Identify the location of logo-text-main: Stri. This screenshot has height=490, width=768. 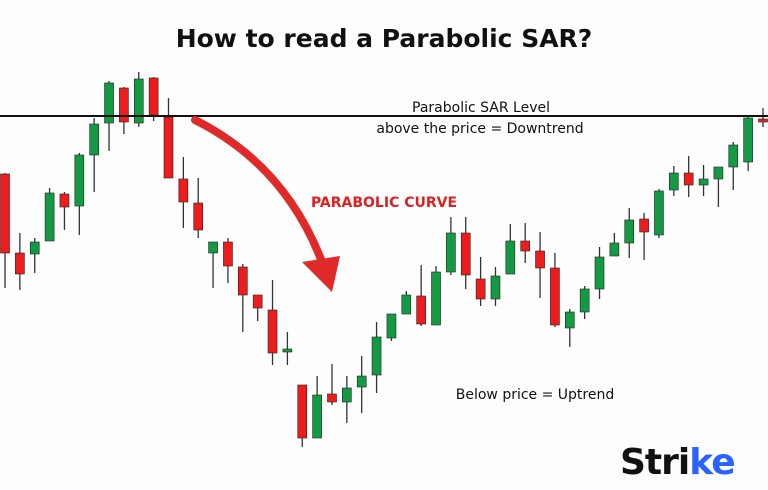
(654, 462).